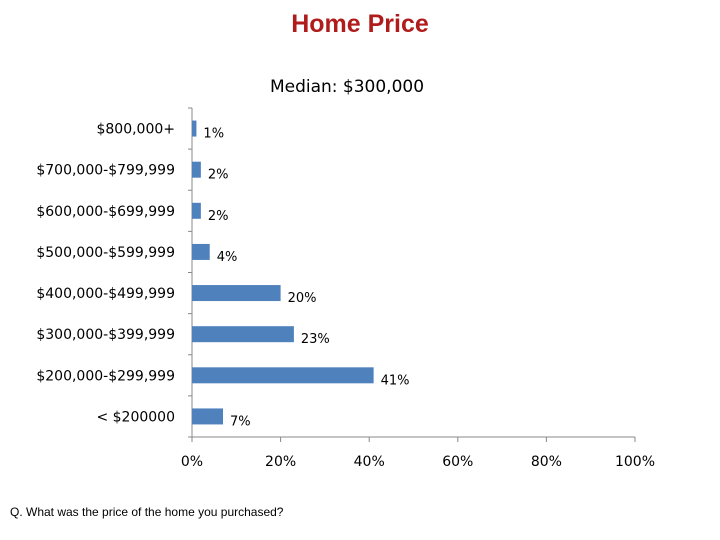 This screenshot has height=540, width=720. I want to click on x-tick-label: 60%, so click(457, 462).